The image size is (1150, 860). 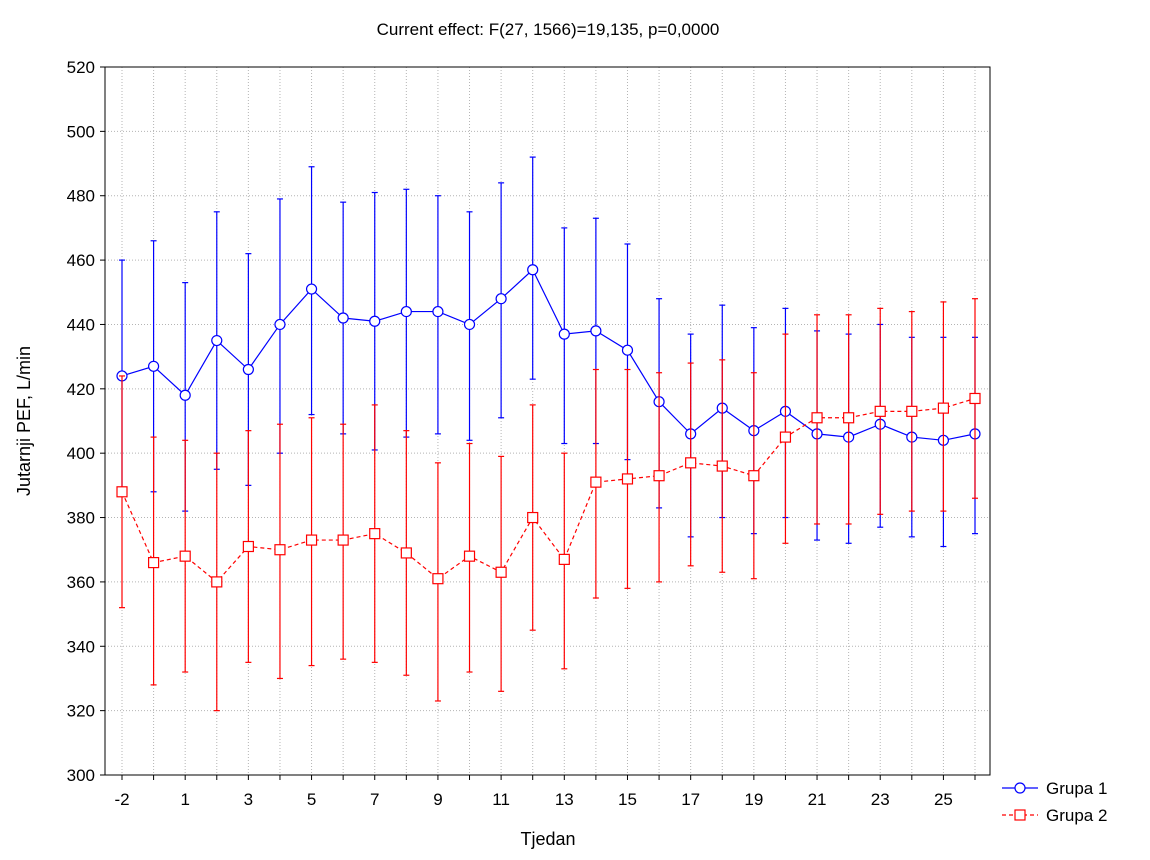 What do you see at coordinates (374, 799) in the screenshot?
I see `x-tick-label: 7` at bounding box center [374, 799].